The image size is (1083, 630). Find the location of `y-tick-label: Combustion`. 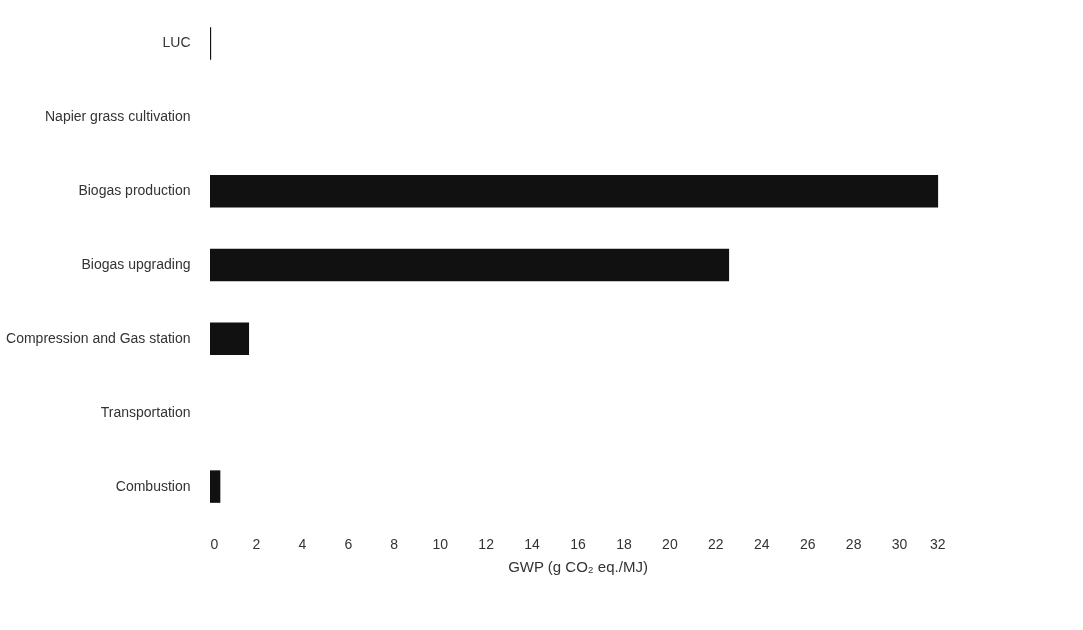

y-tick-label: Combustion is located at coordinates (153, 485).